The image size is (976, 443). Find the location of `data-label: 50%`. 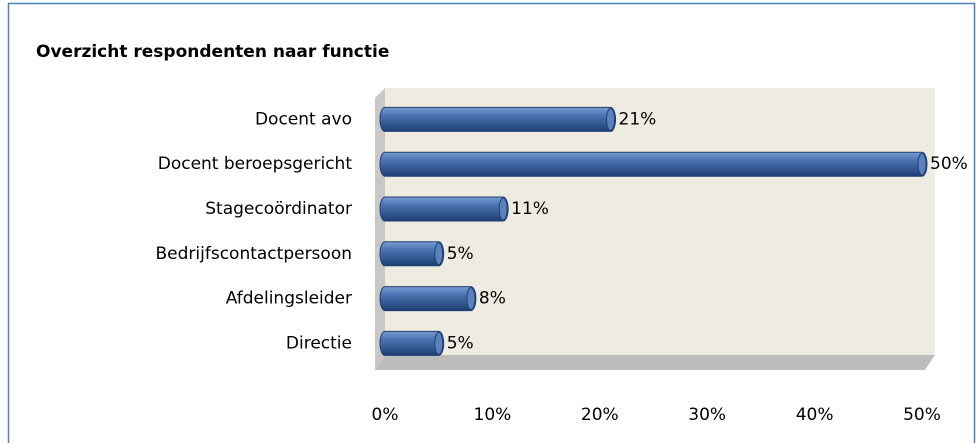

data-label: 50% is located at coordinates (949, 164).